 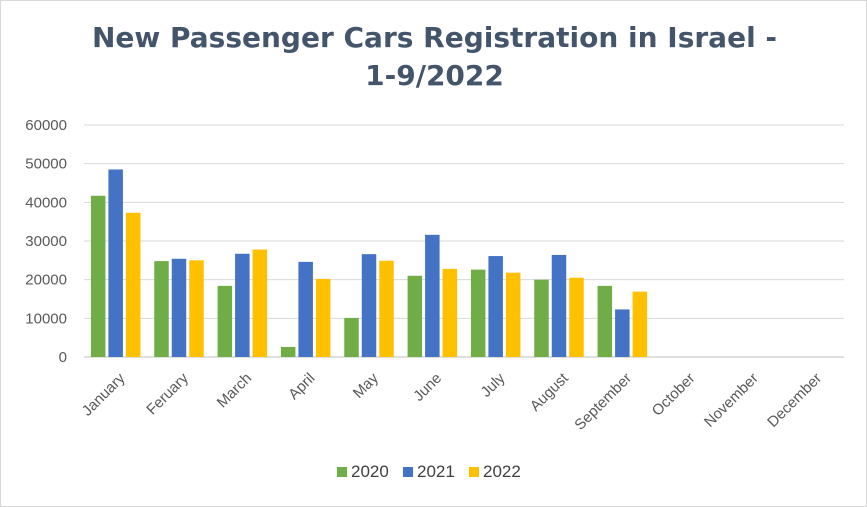 I want to click on x-tick-label: January, so click(x=104, y=394).